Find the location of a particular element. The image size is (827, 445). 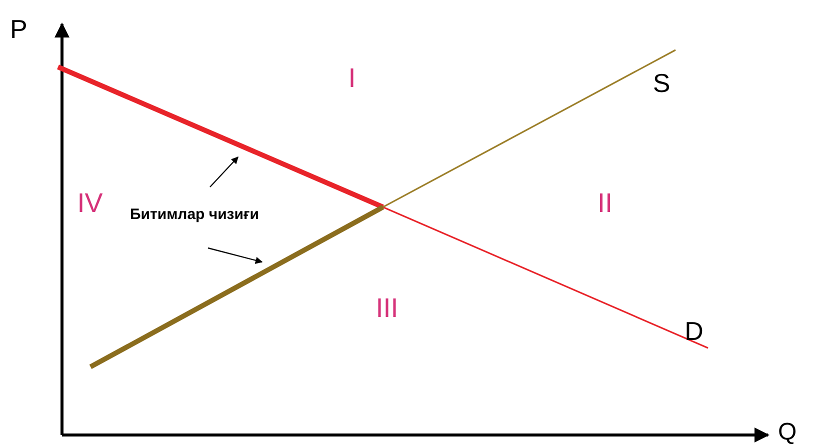

annotation: IV is located at coordinates (90, 203).